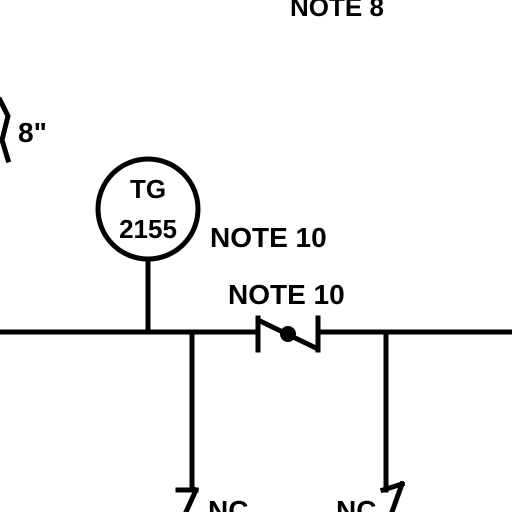 The image size is (512, 512). What do you see at coordinates (148, 229) in the screenshot?
I see `instrument-tag-number: 2155` at bounding box center [148, 229].